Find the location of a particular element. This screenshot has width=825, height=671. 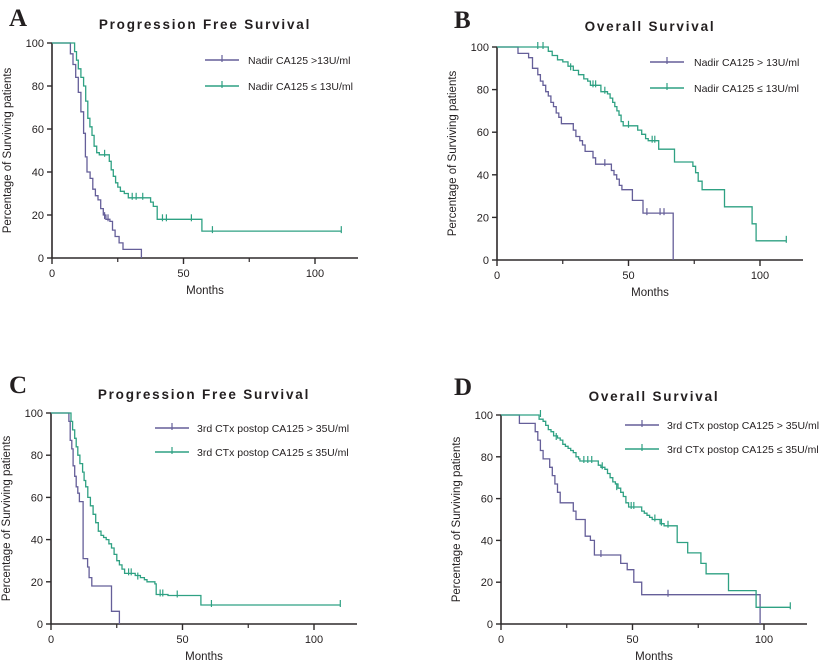

legend-label-series-1: Nadir CA125 >13U/ml is located at coordinates (299, 61).